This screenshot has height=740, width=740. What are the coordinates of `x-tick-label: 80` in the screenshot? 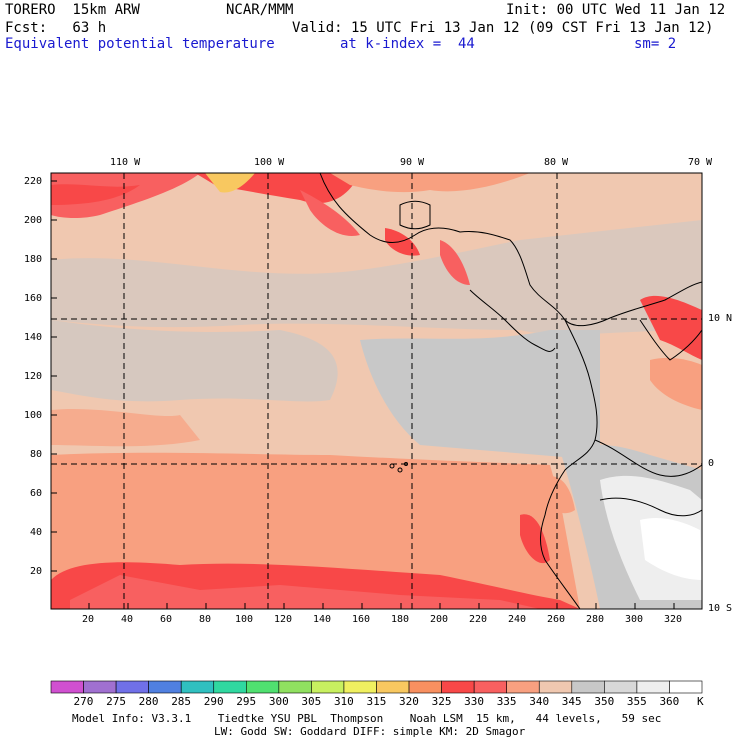 It's located at (205, 619).